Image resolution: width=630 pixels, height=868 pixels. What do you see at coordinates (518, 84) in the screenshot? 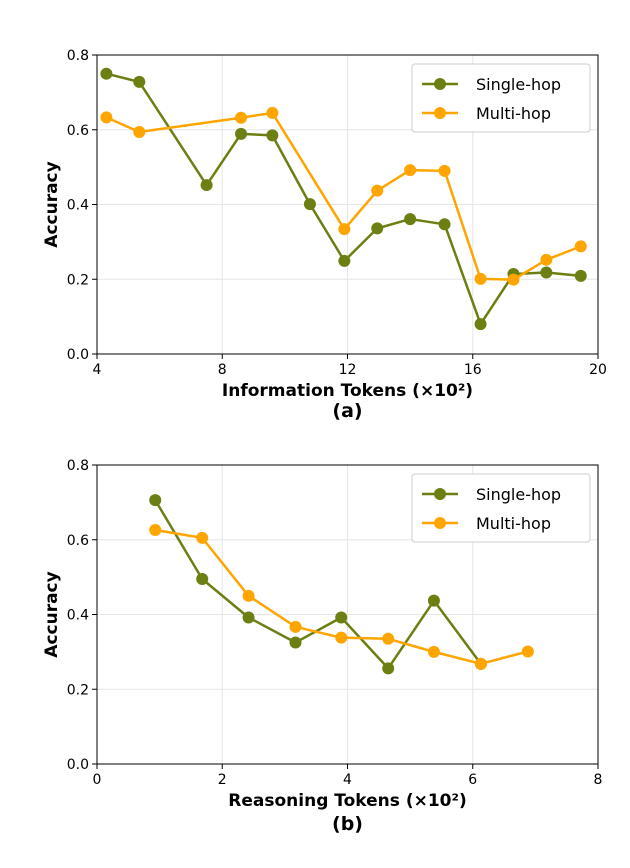
I see `chart-a-legend-label: Single-hop` at bounding box center [518, 84].